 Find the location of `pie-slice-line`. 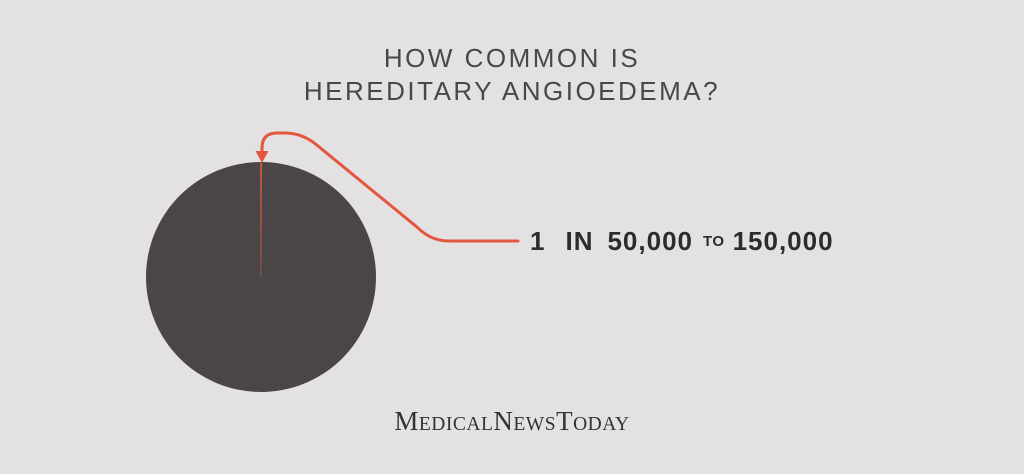

pie-slice-line is located at coordinates (261, 220).